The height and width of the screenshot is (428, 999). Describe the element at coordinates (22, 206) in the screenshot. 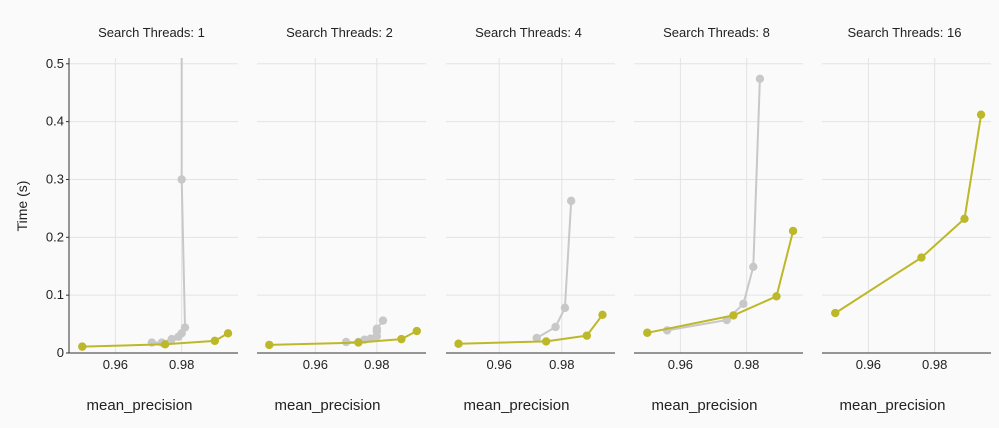

I see `y-axis-label: Time (s)` at that location.